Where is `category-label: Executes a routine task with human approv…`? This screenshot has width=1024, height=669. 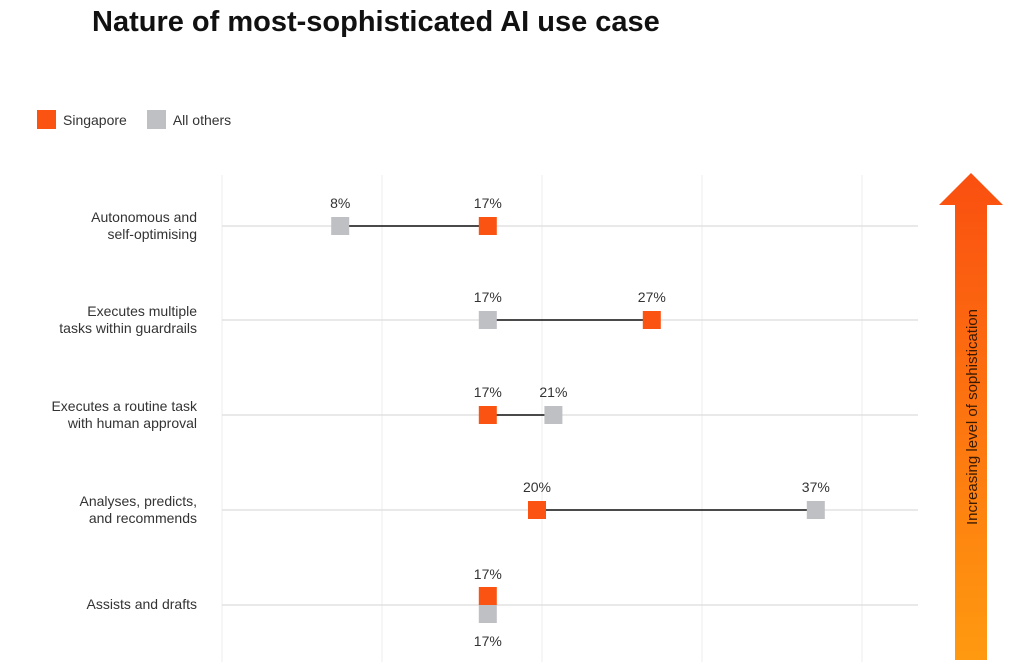 category-label: Executes a routine task with human approv… is located at coordinates (124, 414).